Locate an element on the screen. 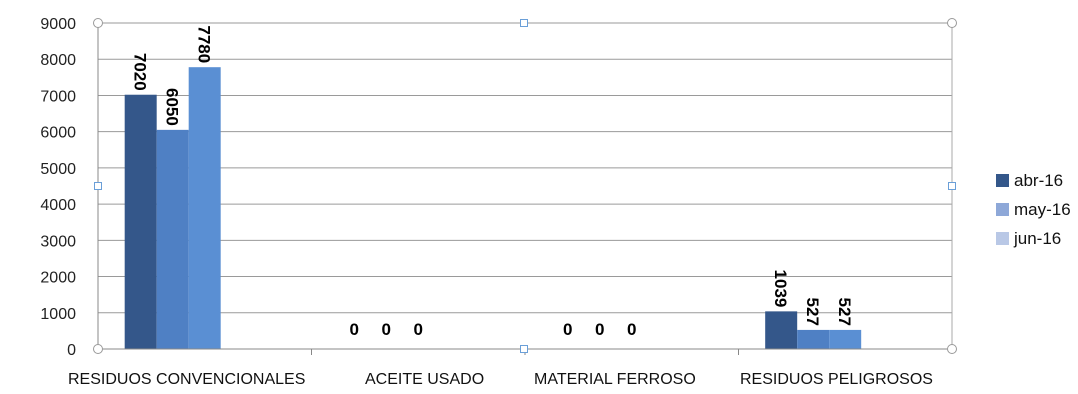  y-tick-label: 4000 is located at coordinates (58, 205).